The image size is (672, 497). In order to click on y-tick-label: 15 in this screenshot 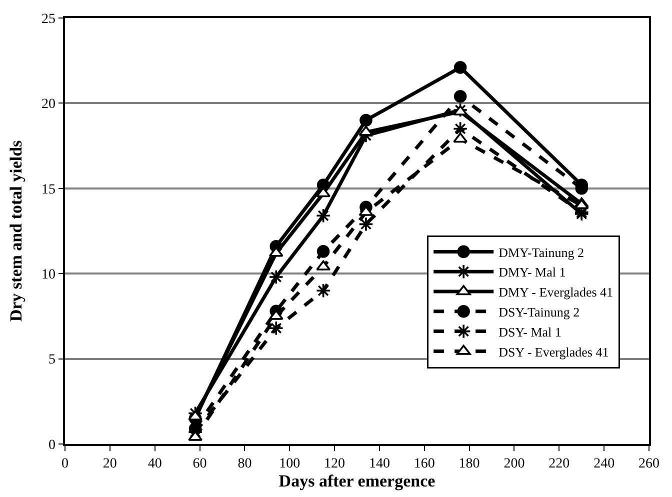, I will do `click(48, 190)`.